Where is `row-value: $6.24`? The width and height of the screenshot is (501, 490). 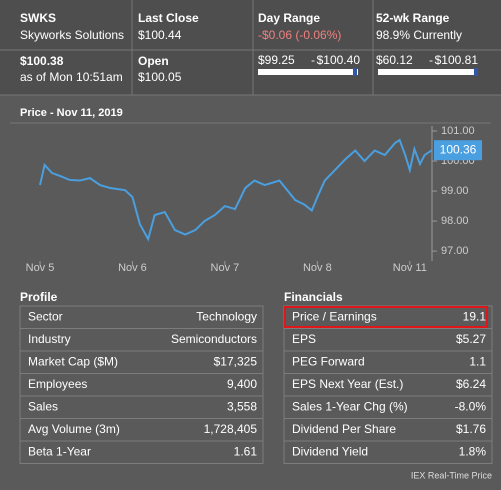 row-value: $6.24 is located at coordinates (471, 384).